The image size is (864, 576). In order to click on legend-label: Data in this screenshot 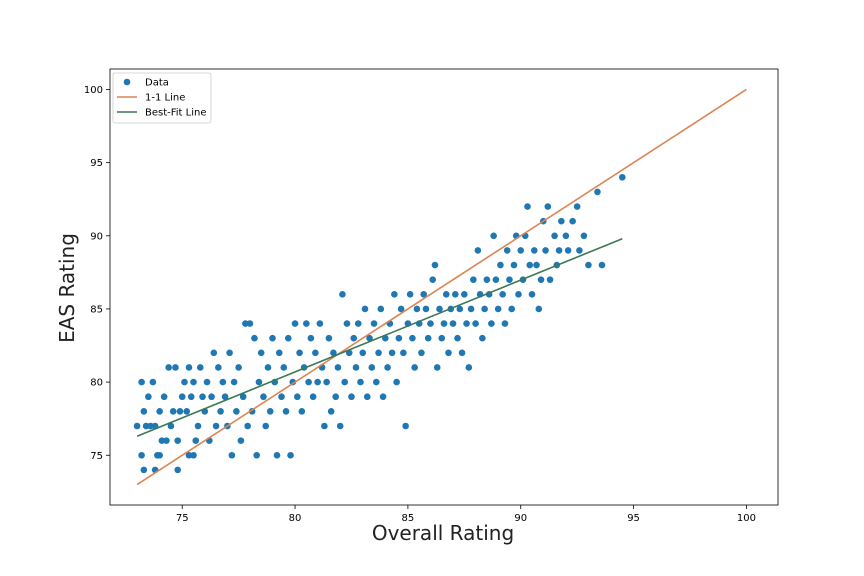, I will do `click(157, 83)`.